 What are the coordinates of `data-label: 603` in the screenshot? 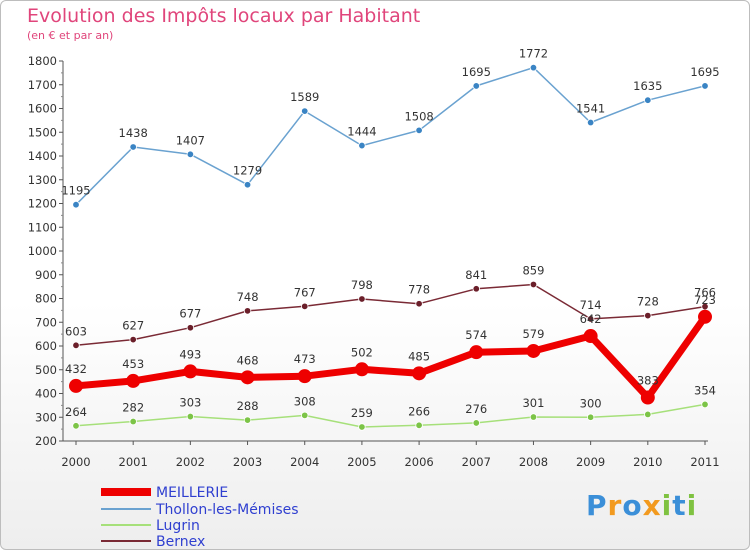 It's located at (76, 331).